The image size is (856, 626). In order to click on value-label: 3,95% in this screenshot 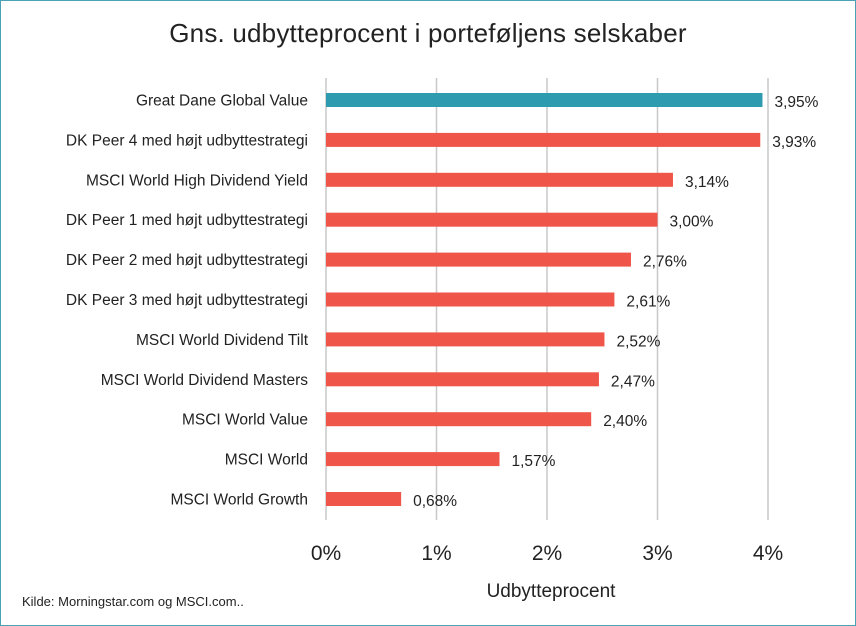, I will do `click(796, 102)`.